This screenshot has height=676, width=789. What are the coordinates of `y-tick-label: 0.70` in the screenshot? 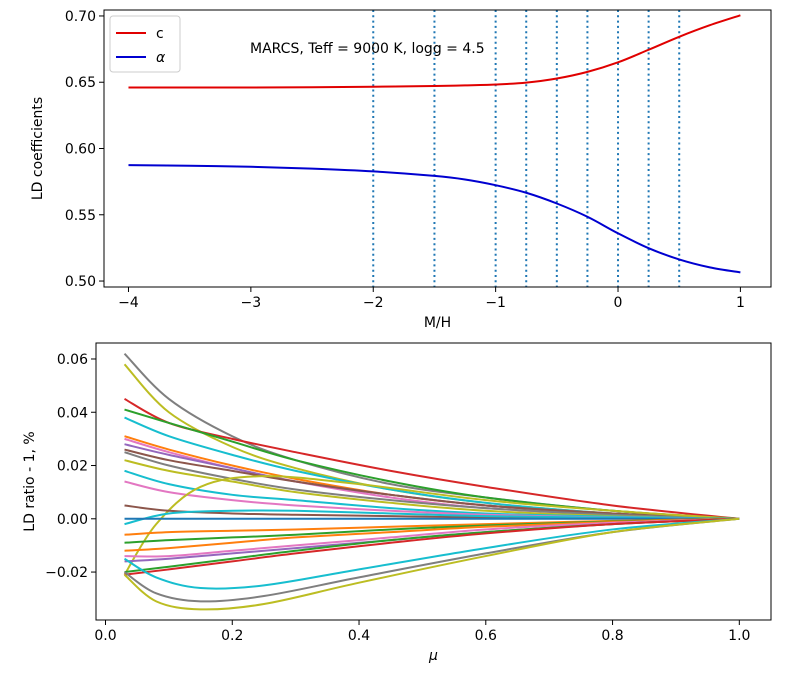 It's located at (80, 17).